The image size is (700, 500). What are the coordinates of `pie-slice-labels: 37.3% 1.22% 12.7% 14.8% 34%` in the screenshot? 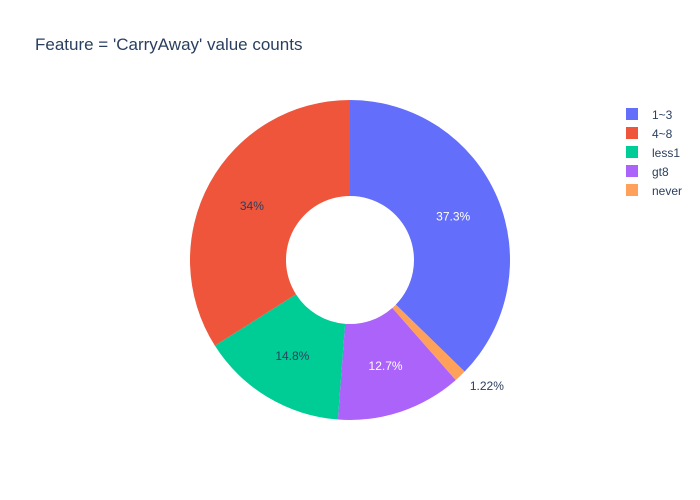 It's located at (372, 296).